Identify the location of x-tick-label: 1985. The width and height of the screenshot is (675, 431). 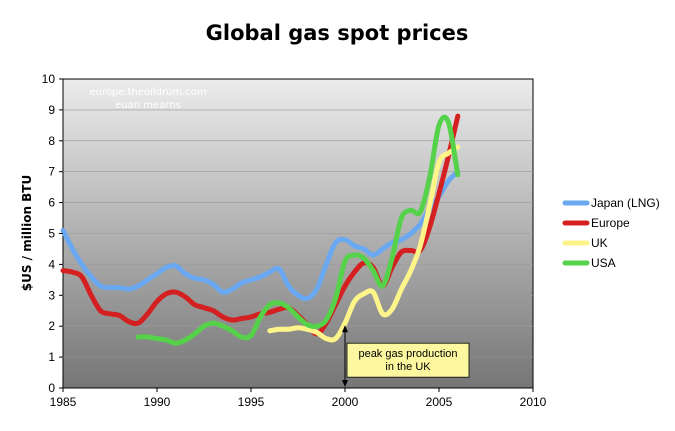
(63, 402).